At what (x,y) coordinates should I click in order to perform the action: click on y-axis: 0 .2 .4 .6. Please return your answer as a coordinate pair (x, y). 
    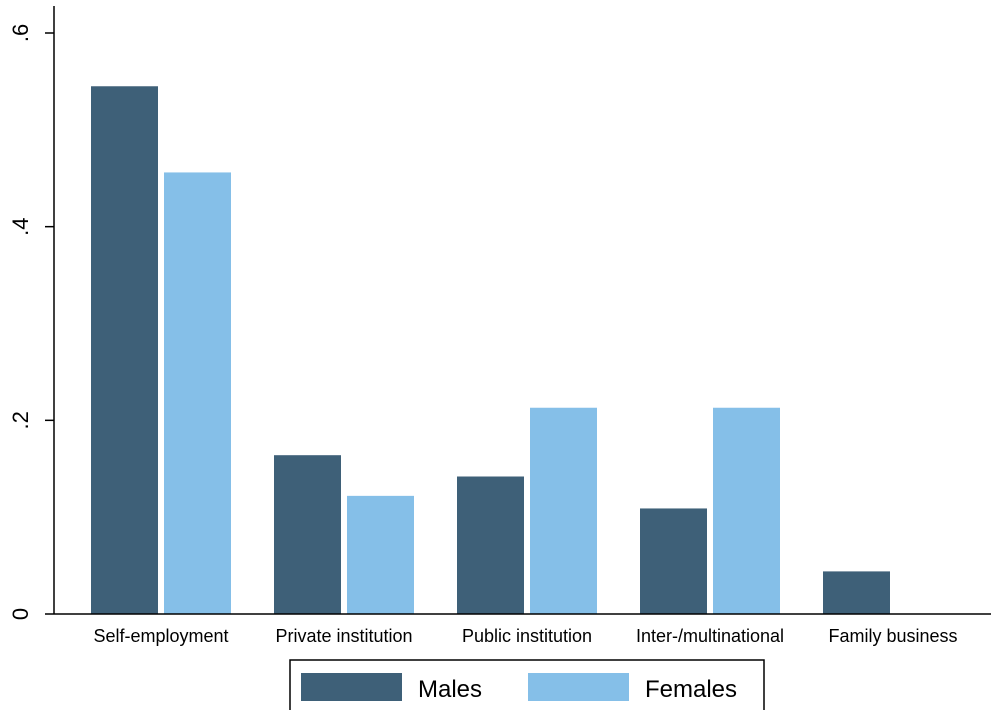
    Looking at the image, I should click on (31, 313).